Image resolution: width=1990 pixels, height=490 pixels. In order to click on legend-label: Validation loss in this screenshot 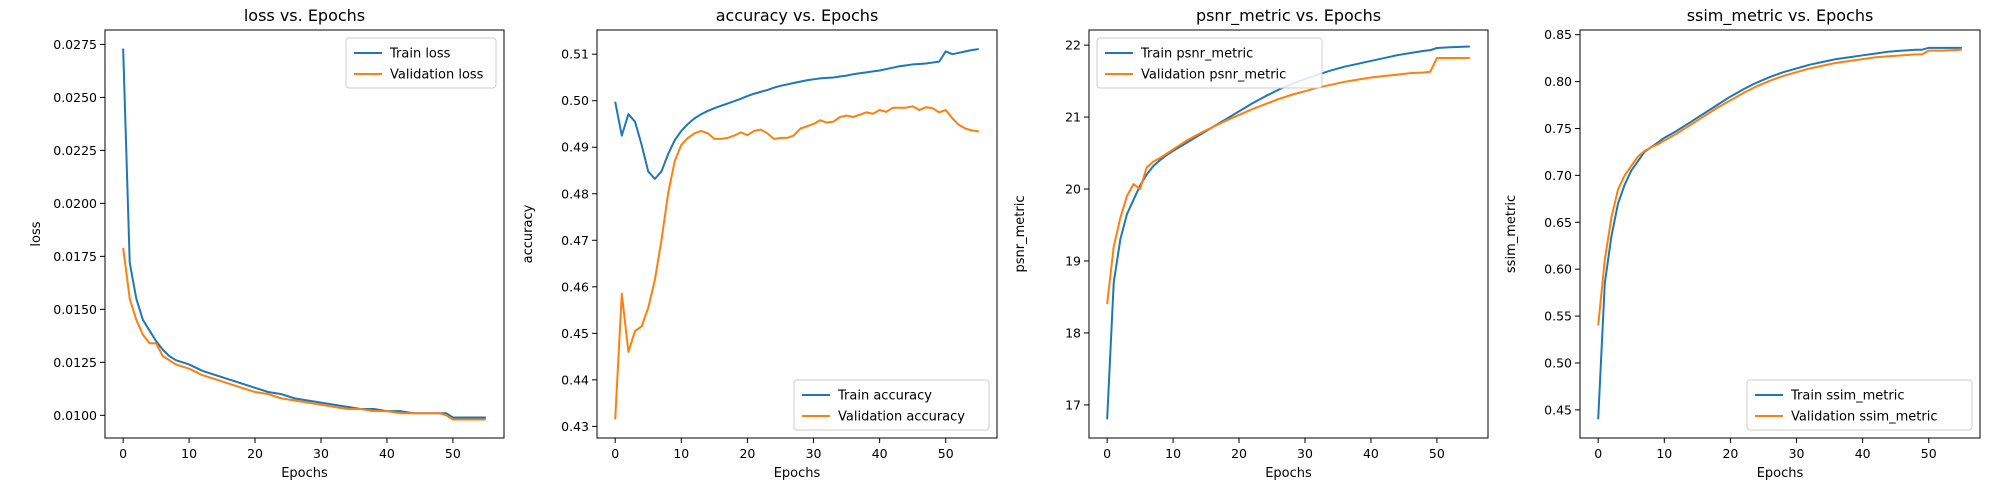, I will do `click(437, 75)`.